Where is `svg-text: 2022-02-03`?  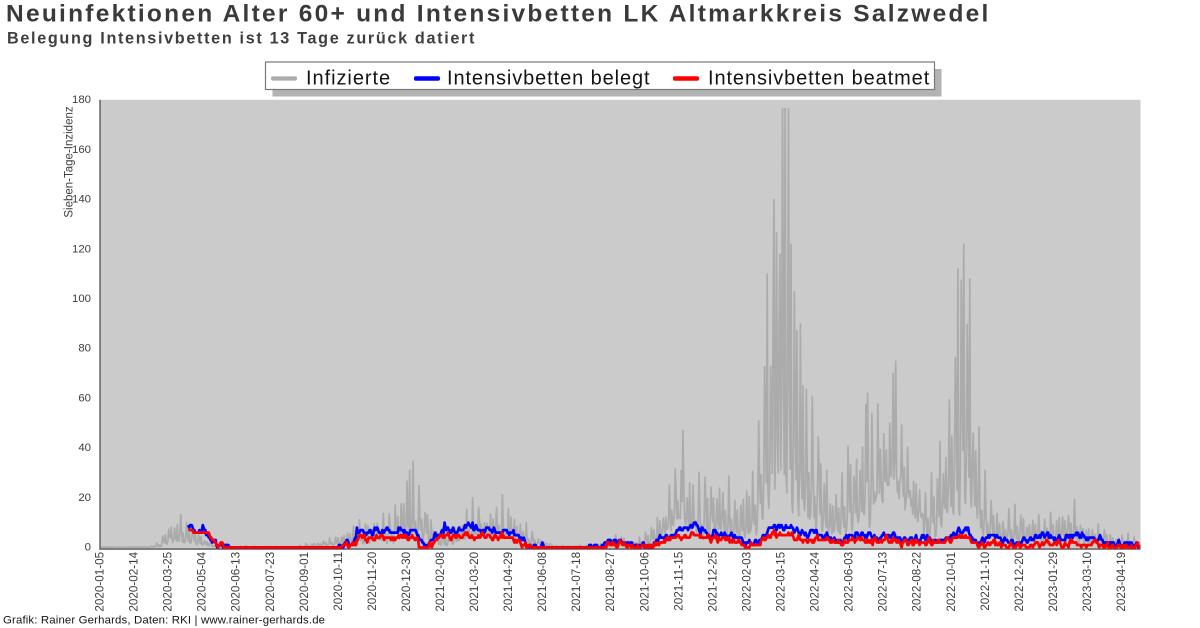 svg-text: 2022-02-03 is located at coordinates (746, 582).